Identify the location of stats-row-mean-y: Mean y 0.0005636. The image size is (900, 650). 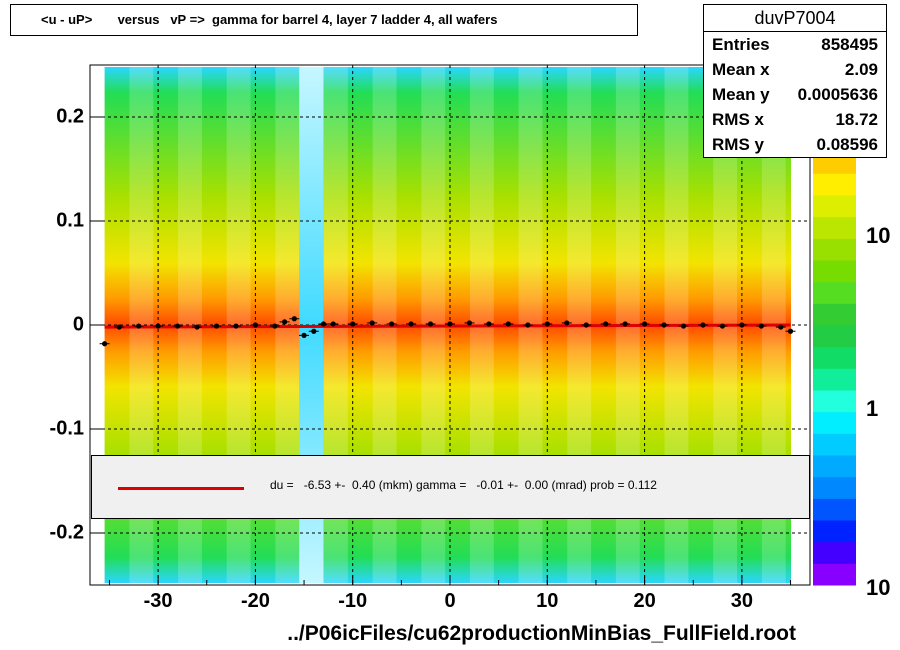
(795, 94).